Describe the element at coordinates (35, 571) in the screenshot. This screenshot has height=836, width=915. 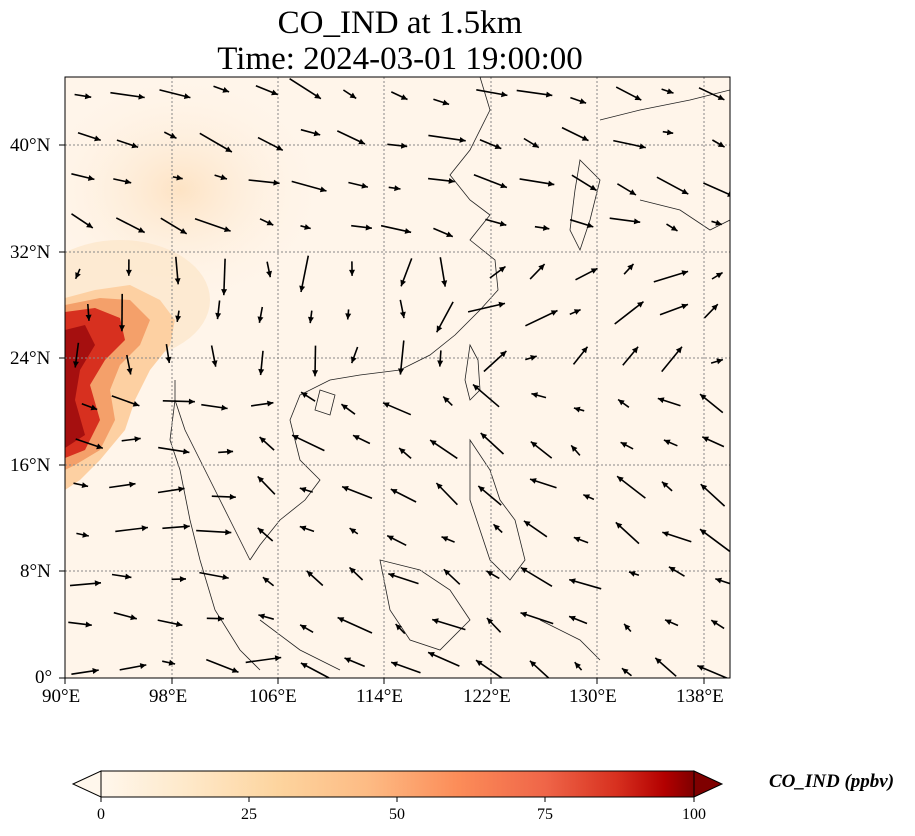
I see `lat-label-8N: 8°N` at that location.